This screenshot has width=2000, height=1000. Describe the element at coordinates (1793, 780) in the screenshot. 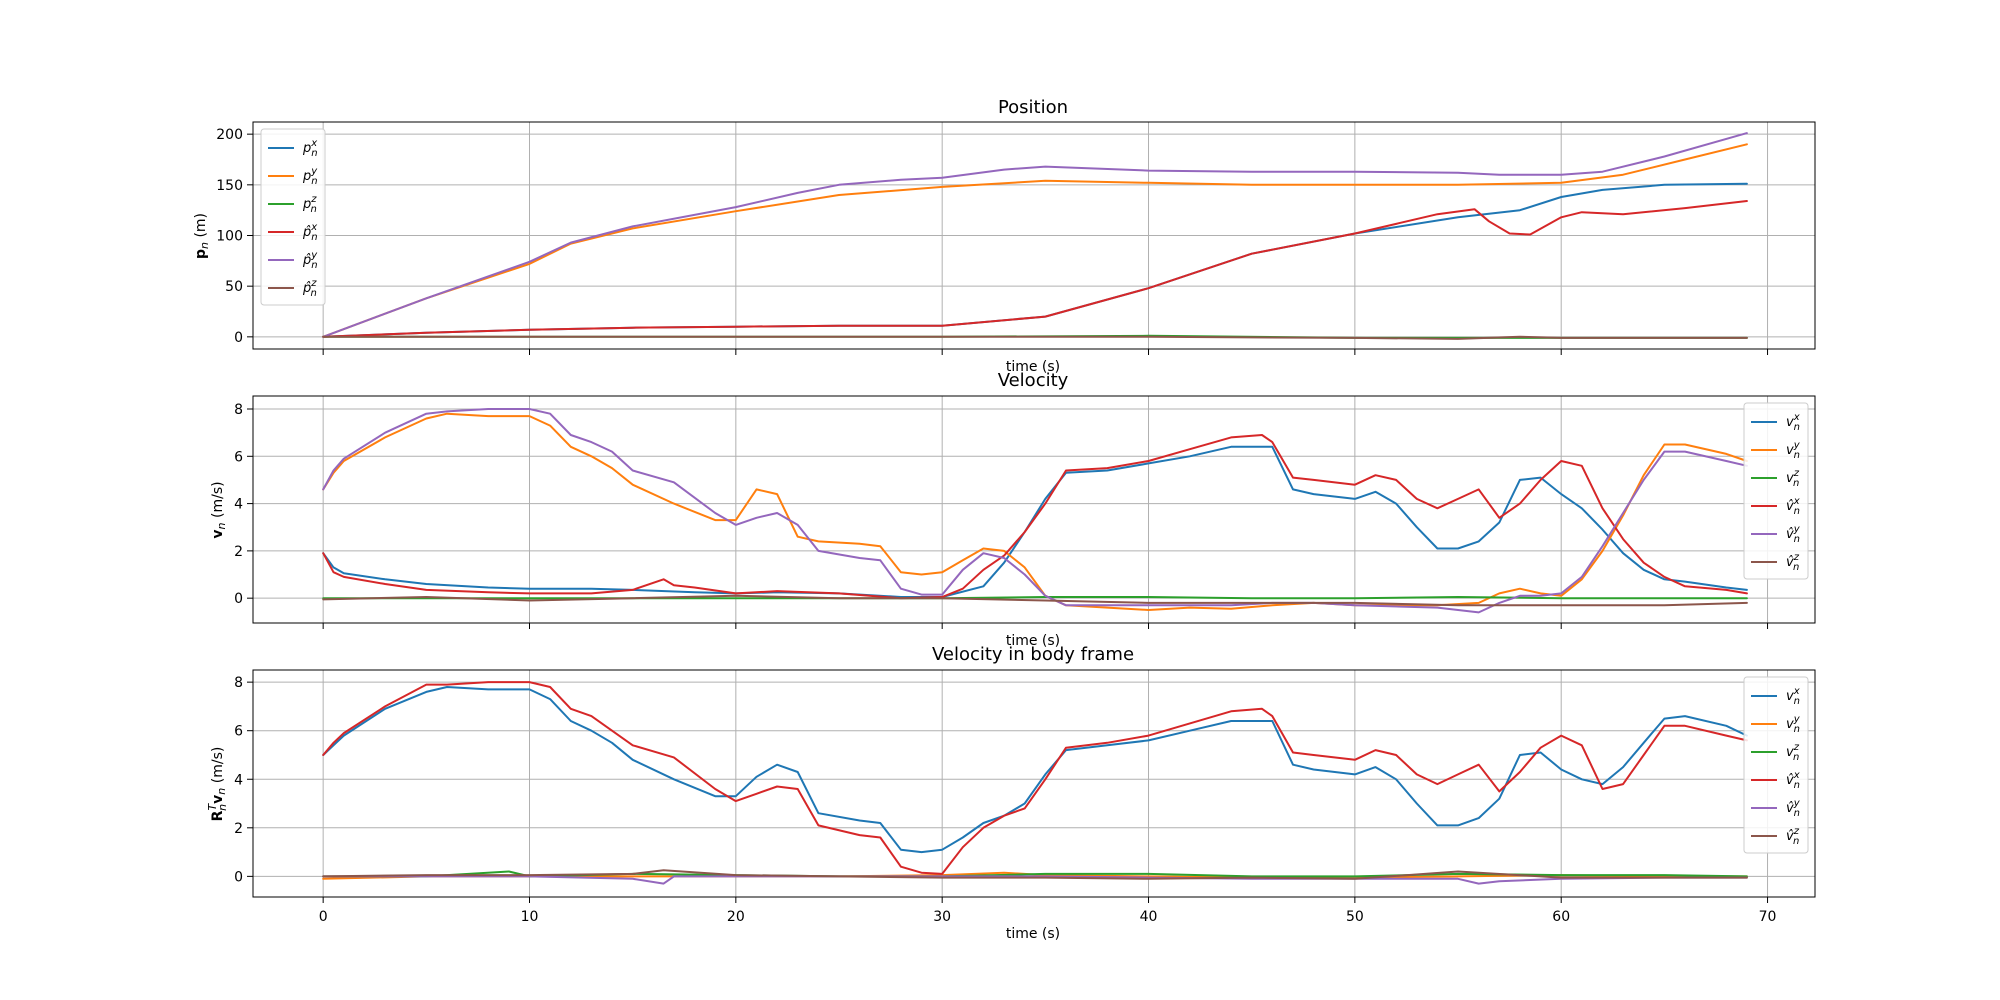

I see `velocity-body-legend-label-3: v̂x n` at that location.